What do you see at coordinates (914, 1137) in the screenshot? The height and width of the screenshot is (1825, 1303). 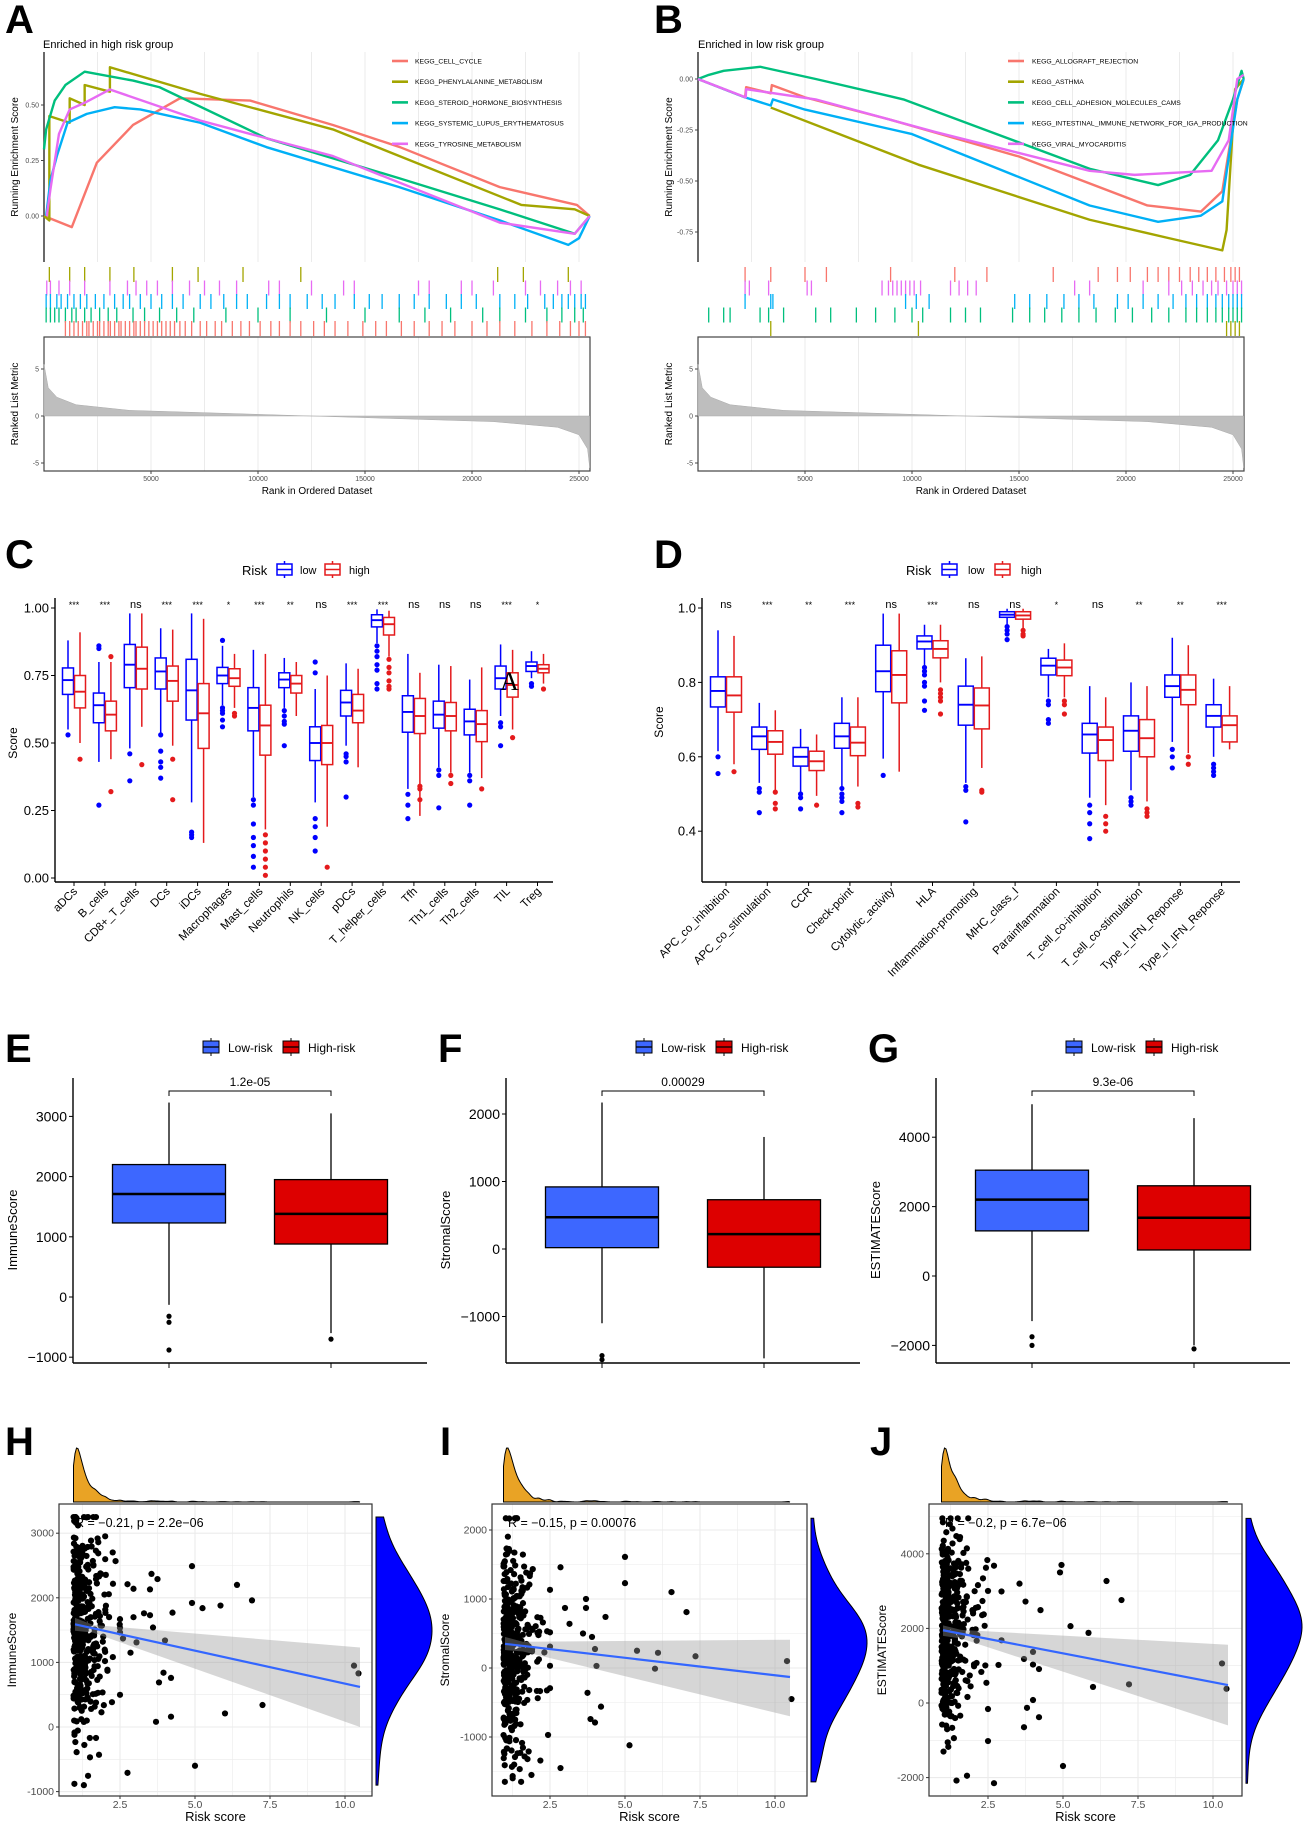 I see `y-tick-label: 4000` at bounding box center [914, 1137].